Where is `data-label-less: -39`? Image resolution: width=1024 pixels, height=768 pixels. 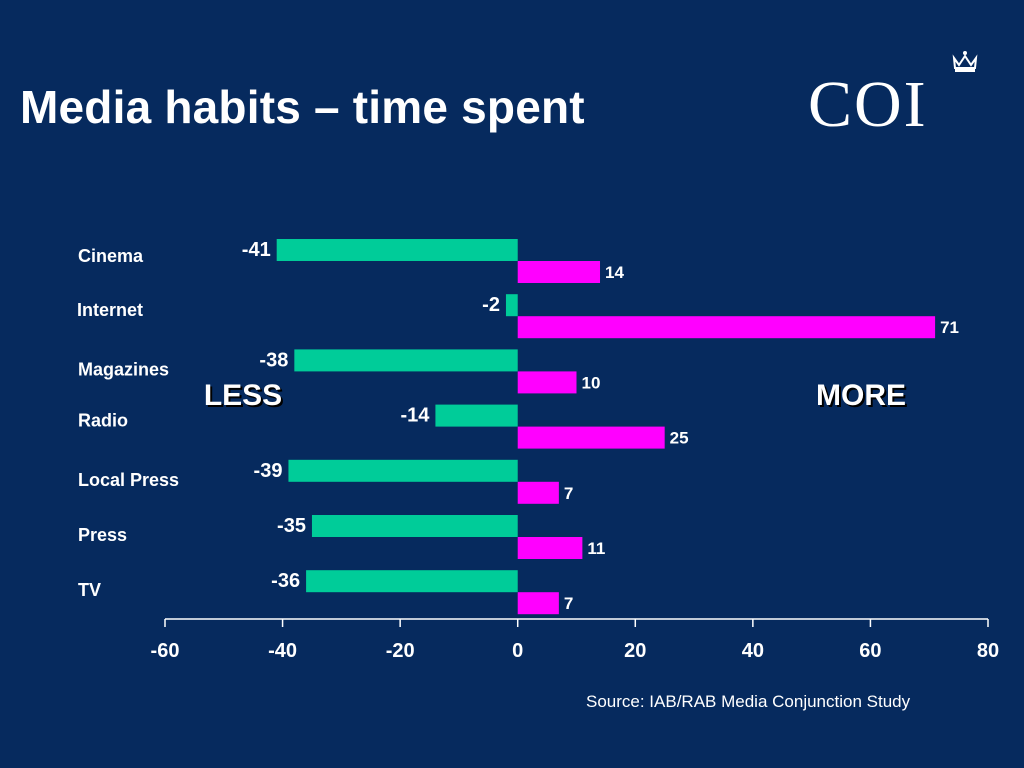
data-label-less: -39 is located at coordinates (268, 471).